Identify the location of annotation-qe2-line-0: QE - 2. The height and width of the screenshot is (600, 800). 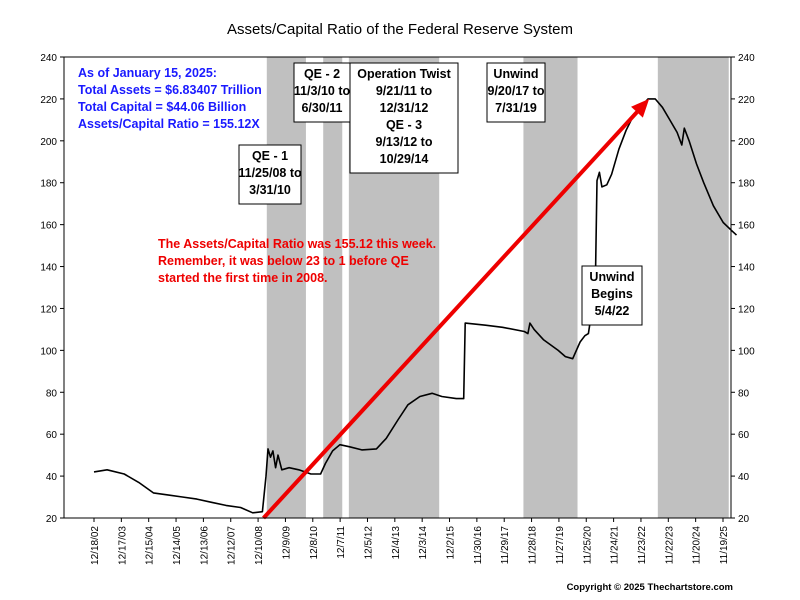
(322, 74).